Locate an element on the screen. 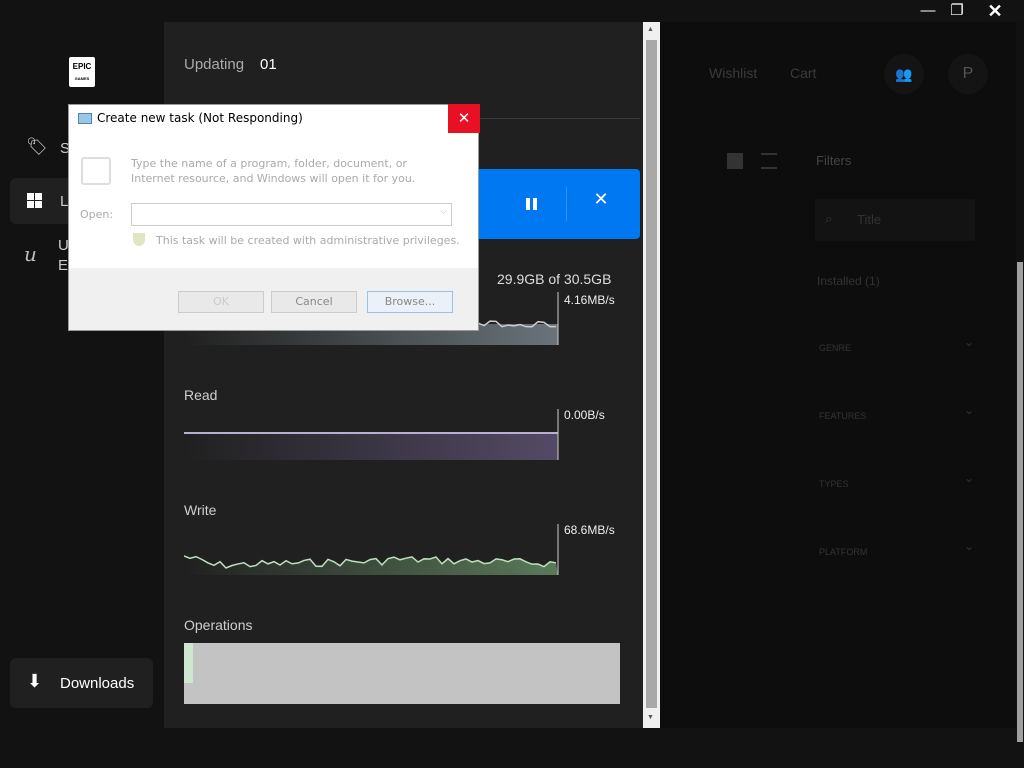 The width and height of the screenshot is (1024, 768). filter-group-genre: GENRE ⌄ is located at coordinates (896, 346).